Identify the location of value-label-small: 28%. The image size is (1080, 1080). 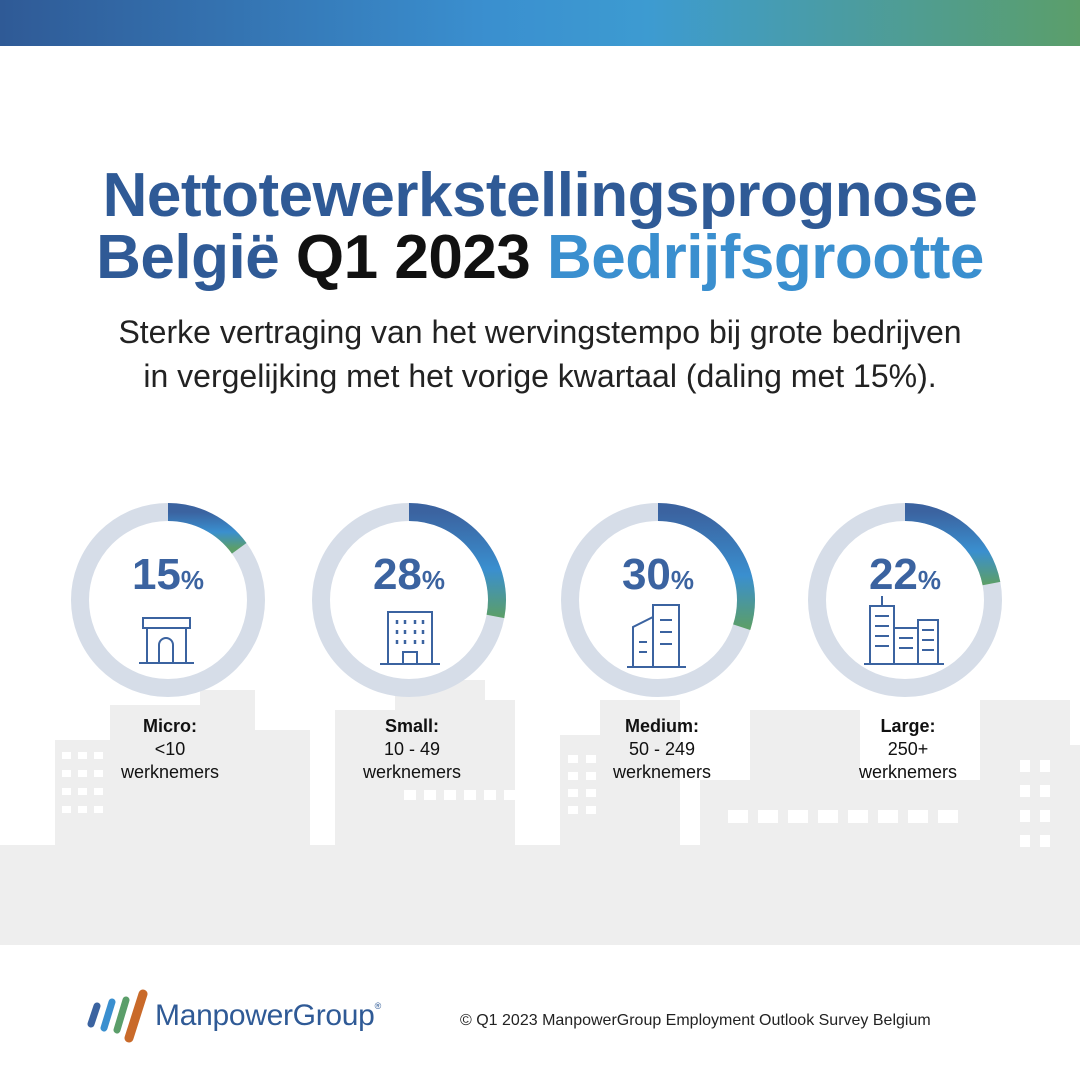
(409, 574).